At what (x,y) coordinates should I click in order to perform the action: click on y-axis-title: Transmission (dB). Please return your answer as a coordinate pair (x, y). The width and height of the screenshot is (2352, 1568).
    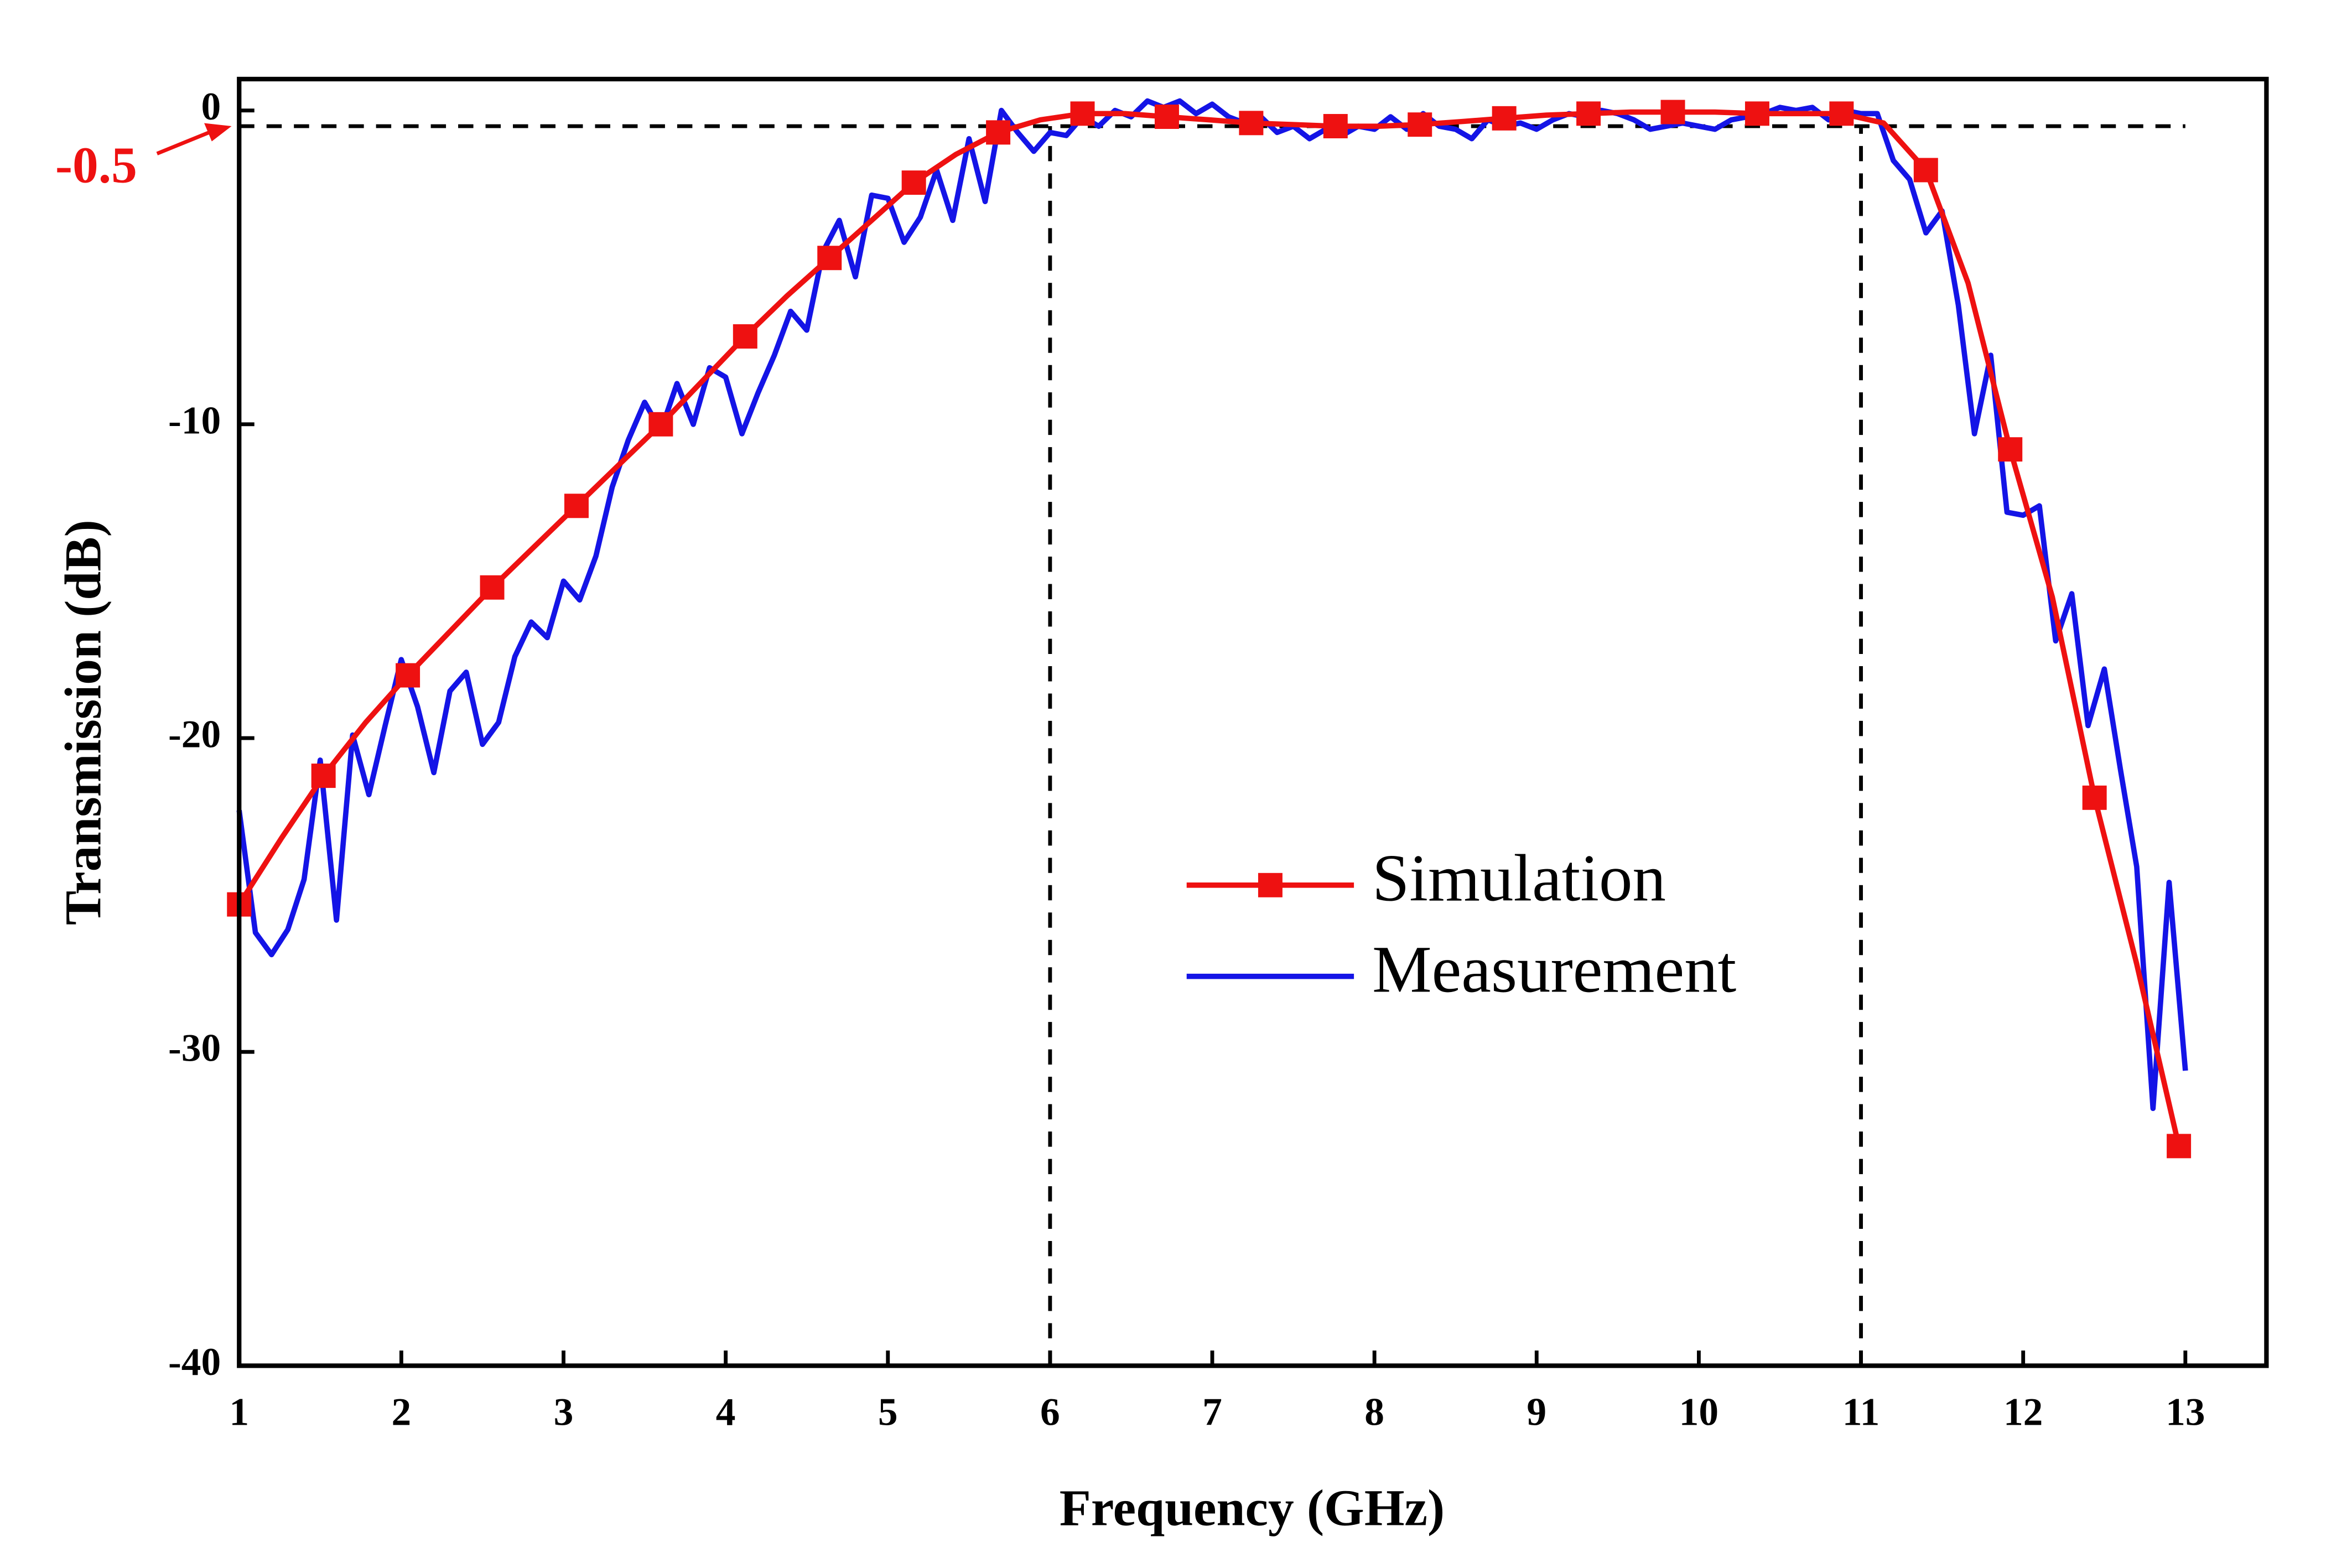
    Looking at the image, I should click on (84, 722).